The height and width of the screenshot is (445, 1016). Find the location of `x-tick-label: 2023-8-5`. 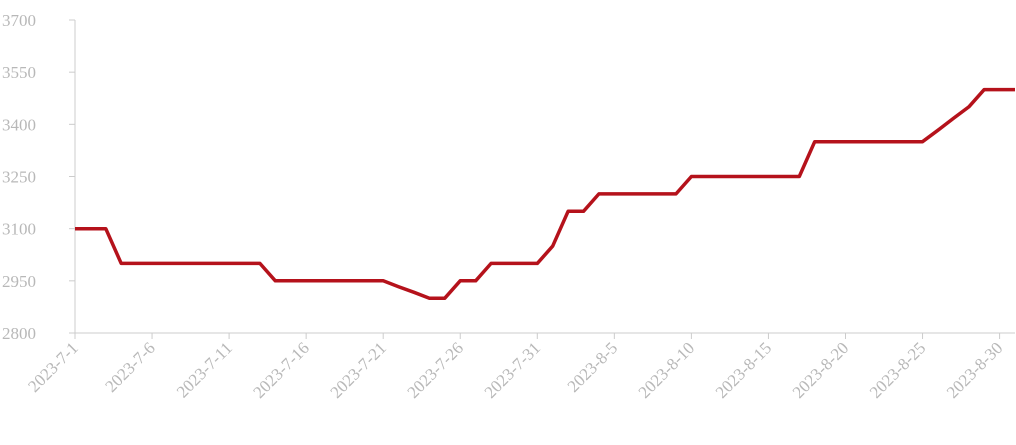

x-tick-label: 2023-8-5 is located at coordinates (593, 367).